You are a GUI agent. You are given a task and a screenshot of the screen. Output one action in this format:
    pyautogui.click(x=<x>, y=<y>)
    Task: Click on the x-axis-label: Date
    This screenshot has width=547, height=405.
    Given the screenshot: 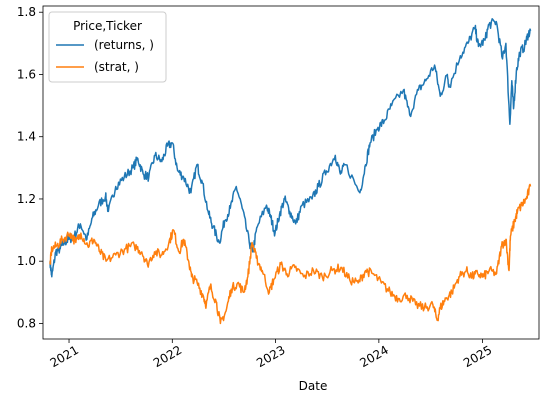 What is the action you would take?
    pyautogui.click(x=313, y=386)
    